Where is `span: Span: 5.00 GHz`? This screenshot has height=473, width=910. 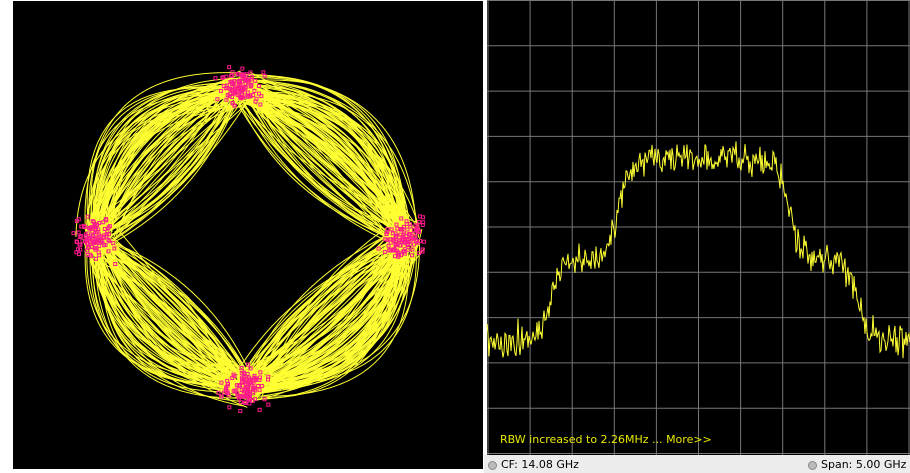
span: Span: 5.00 GHz is located at coordinates (857, 464).